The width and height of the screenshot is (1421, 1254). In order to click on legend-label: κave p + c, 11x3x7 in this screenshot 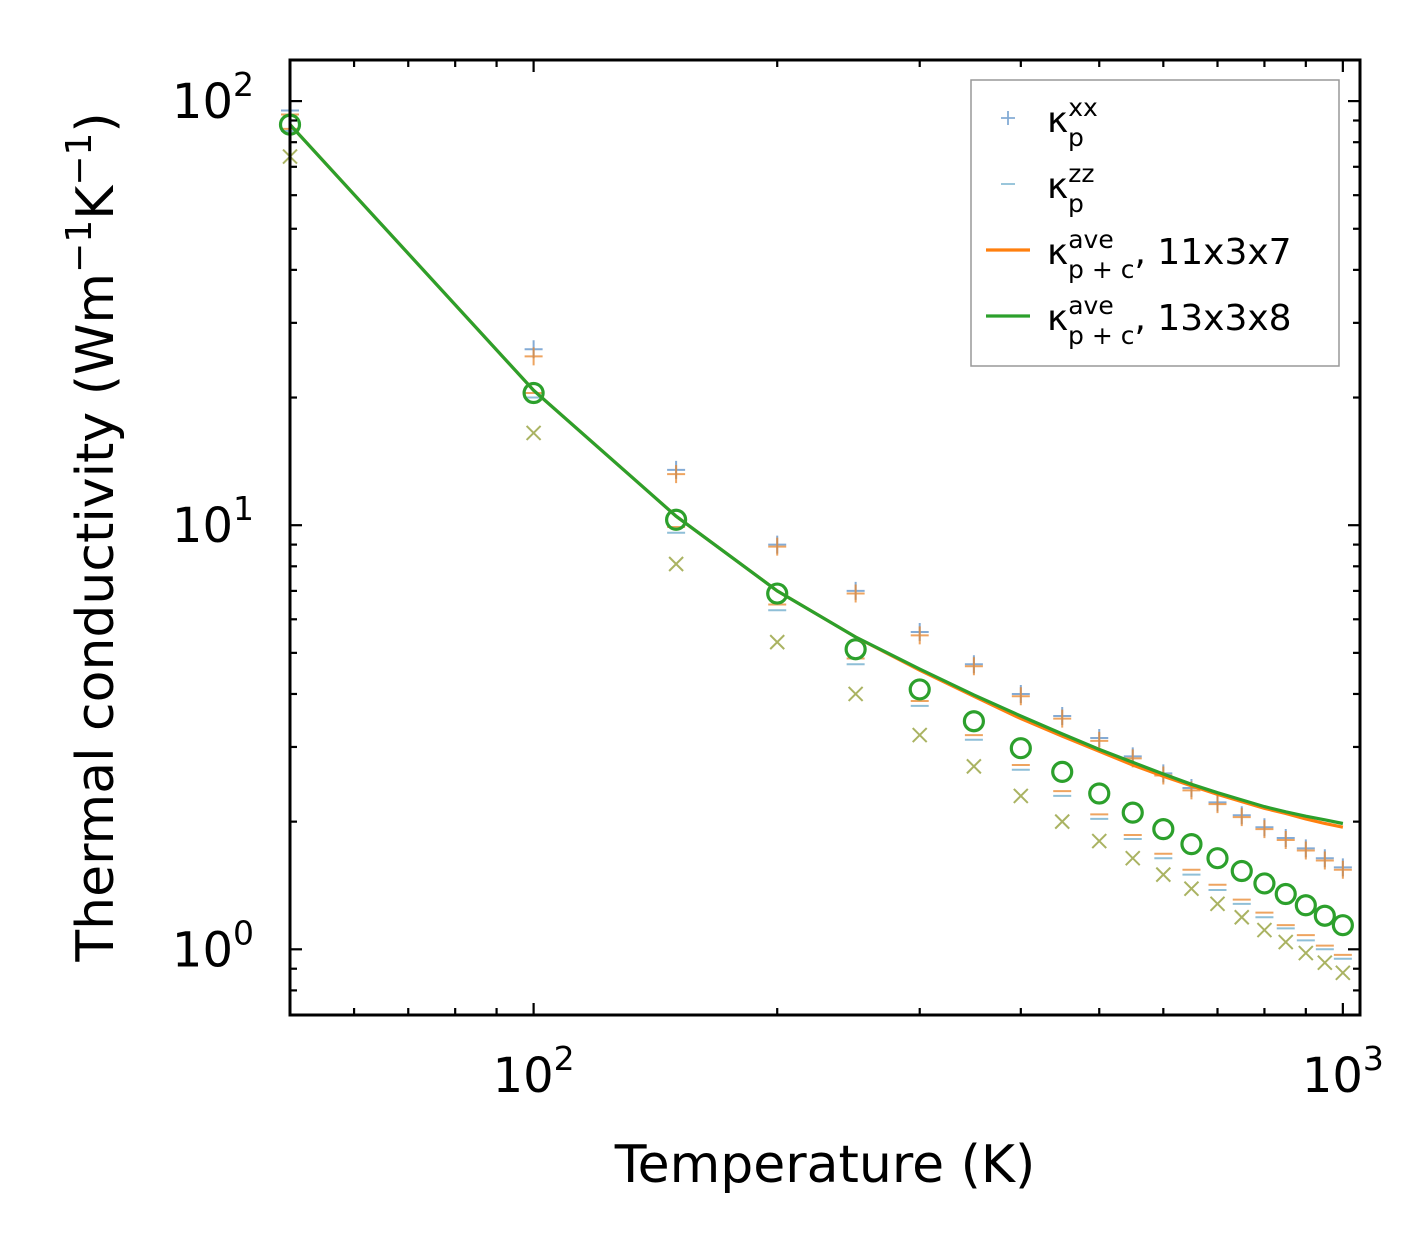, I will do `click(1169, 254)`.